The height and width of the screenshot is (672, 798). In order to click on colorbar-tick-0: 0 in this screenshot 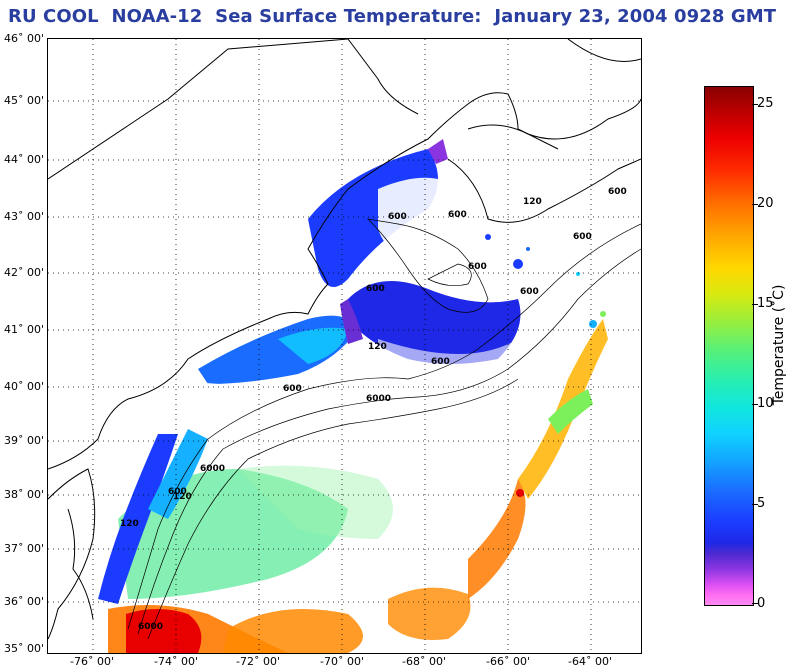, I will do `click(761, 603)`.